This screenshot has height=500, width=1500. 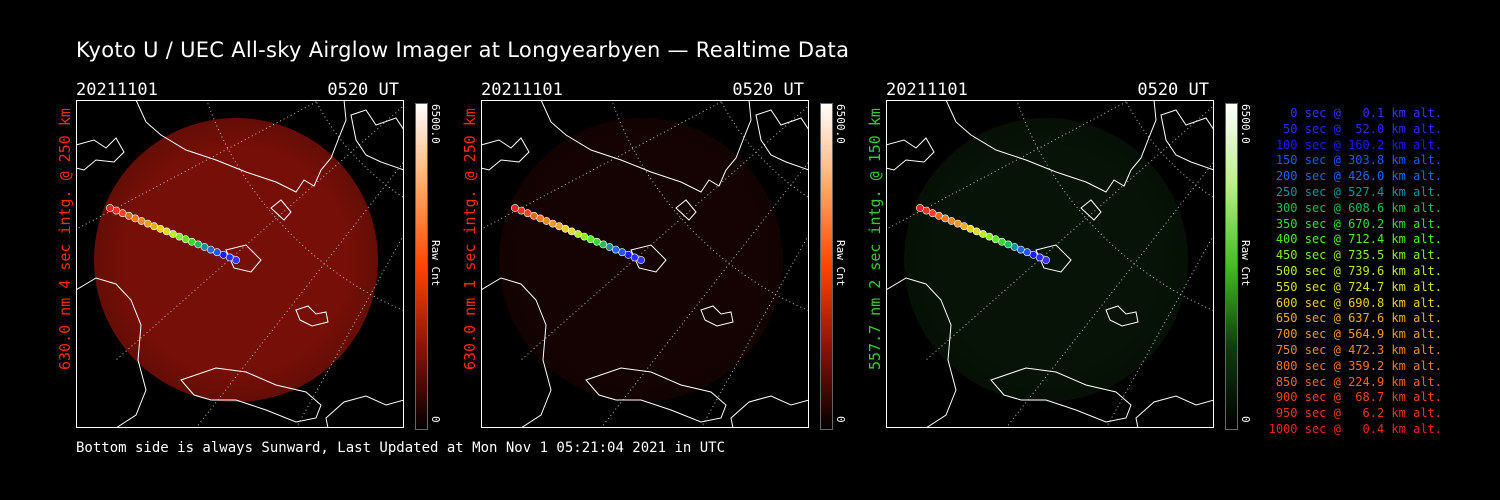 I want to click on panel-2-date: 20211101, so click(x=522, y=90).